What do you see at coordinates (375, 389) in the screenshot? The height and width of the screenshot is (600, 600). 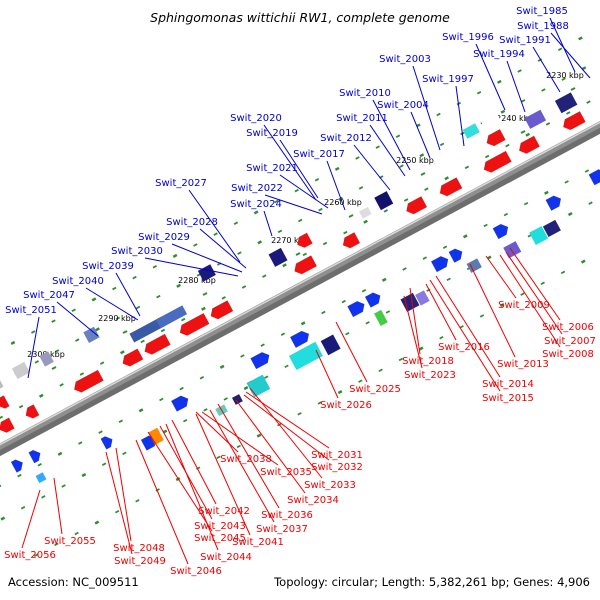 I see `reverse-gene-label: Swit_2025` at bounding box center [375, 389].